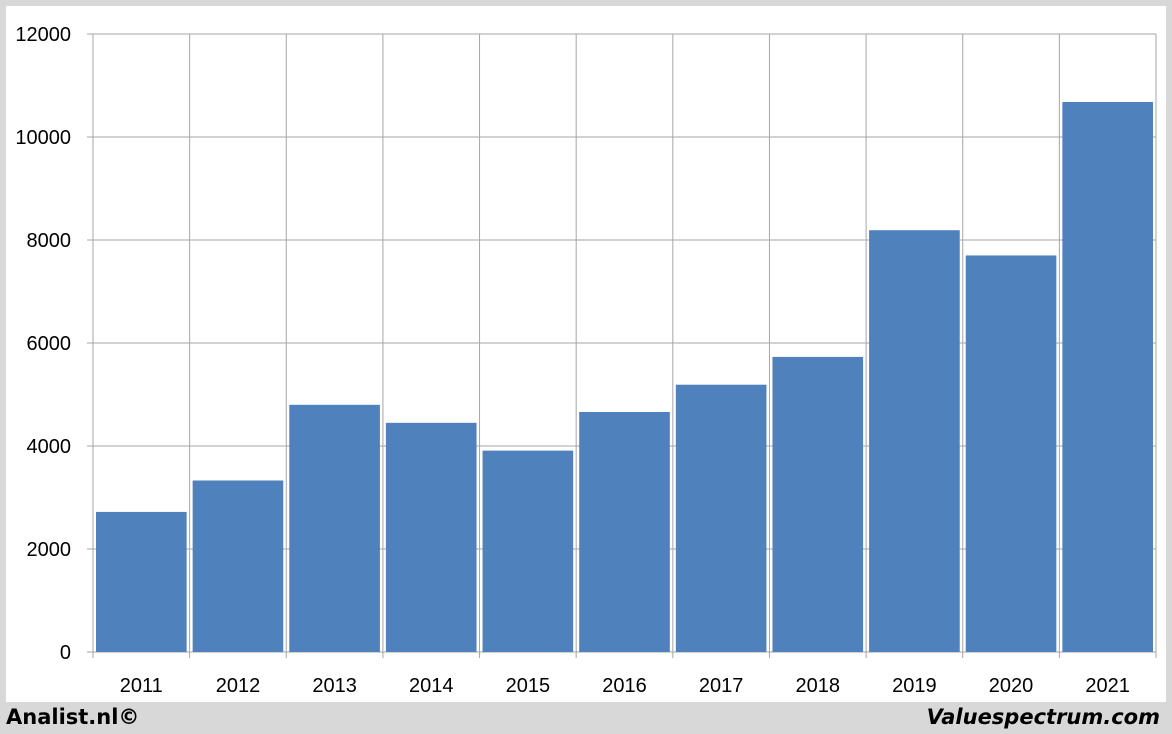 Image resolution: width=1172 pixels, height=734 pixels. I want to click on x-tick-label: 2018, so click(818, 686).